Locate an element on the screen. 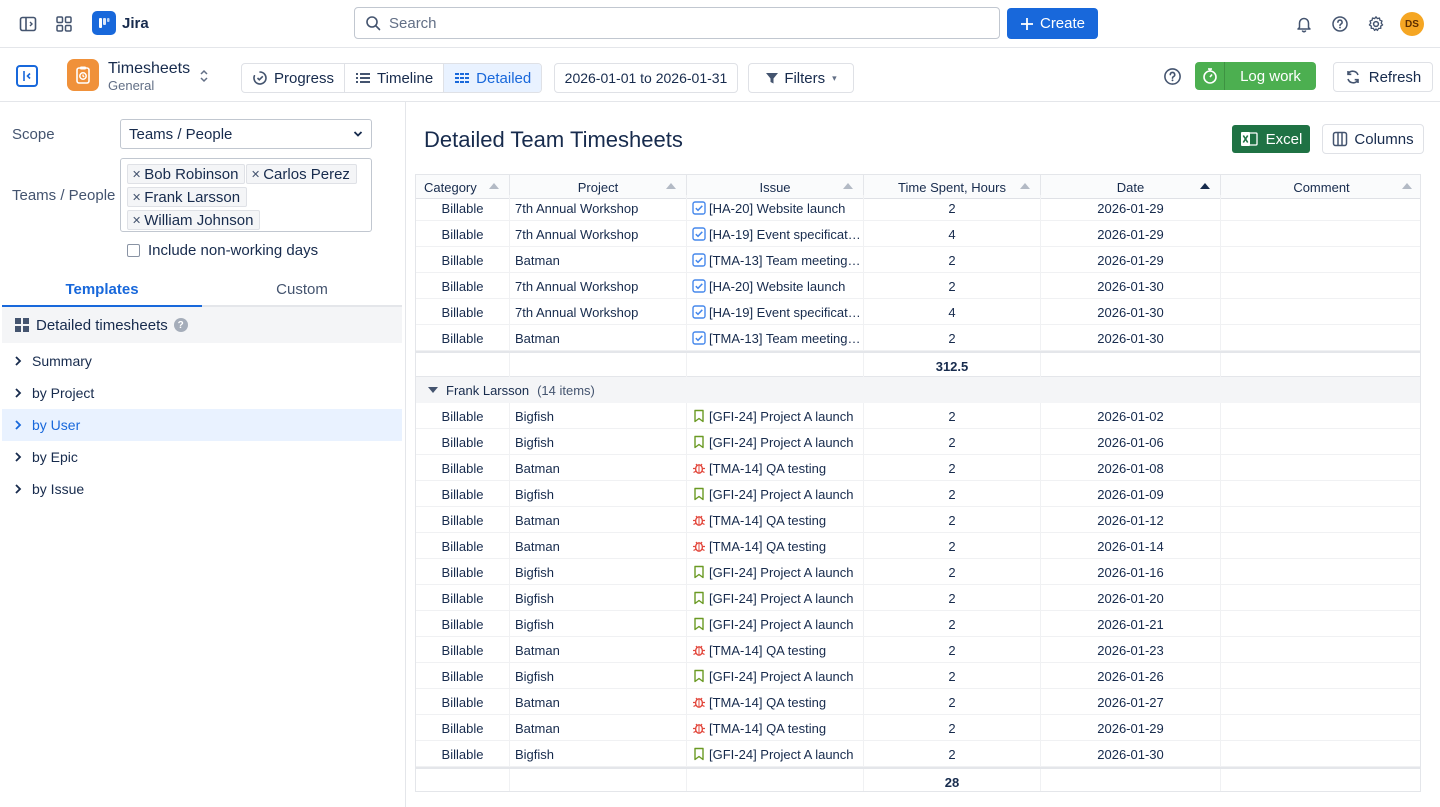  sidebar-toggle-icon is located at coordinates (28, 24).